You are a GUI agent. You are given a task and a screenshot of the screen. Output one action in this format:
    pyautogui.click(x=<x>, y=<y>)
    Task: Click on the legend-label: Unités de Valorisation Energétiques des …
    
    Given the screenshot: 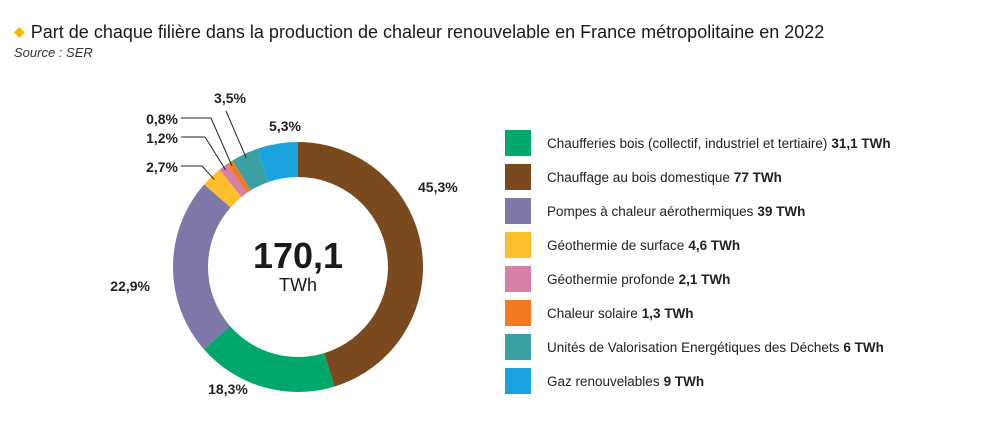 What is the action you would take?
    pyautogui.click(x=715, y=347)
    